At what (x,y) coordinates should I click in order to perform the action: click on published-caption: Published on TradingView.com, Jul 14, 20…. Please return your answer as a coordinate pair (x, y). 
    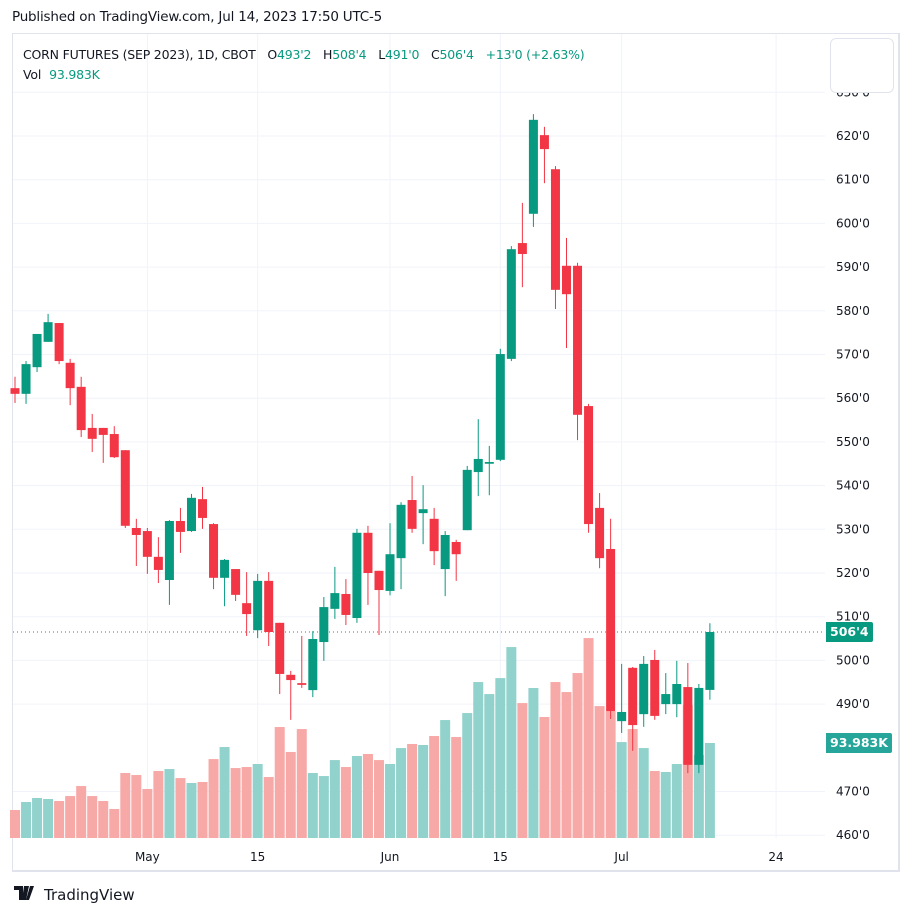
    Looking at the image, I should click on (197, 17).